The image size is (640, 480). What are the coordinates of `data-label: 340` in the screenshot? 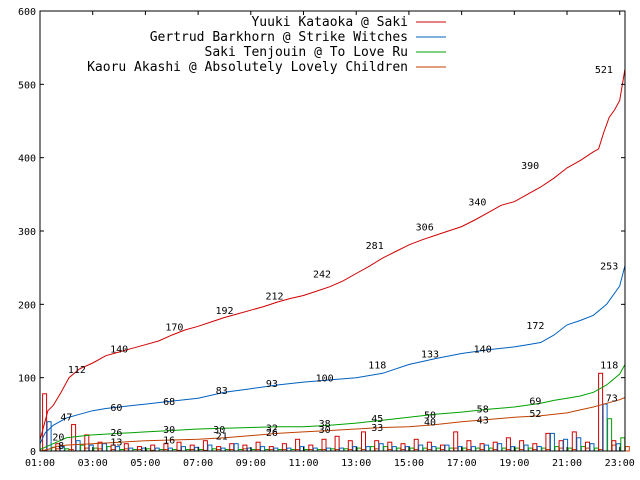 It's located at (477, 203).